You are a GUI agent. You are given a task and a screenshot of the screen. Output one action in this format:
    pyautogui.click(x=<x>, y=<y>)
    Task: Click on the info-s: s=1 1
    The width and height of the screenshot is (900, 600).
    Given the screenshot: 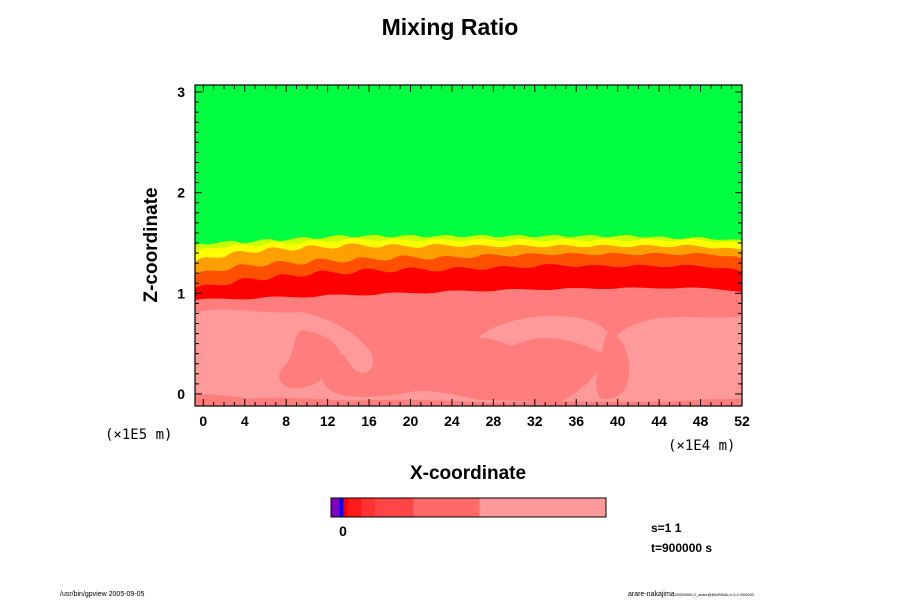 What is the action you would take?
    pyautogui.click(x=666, y=528)
    